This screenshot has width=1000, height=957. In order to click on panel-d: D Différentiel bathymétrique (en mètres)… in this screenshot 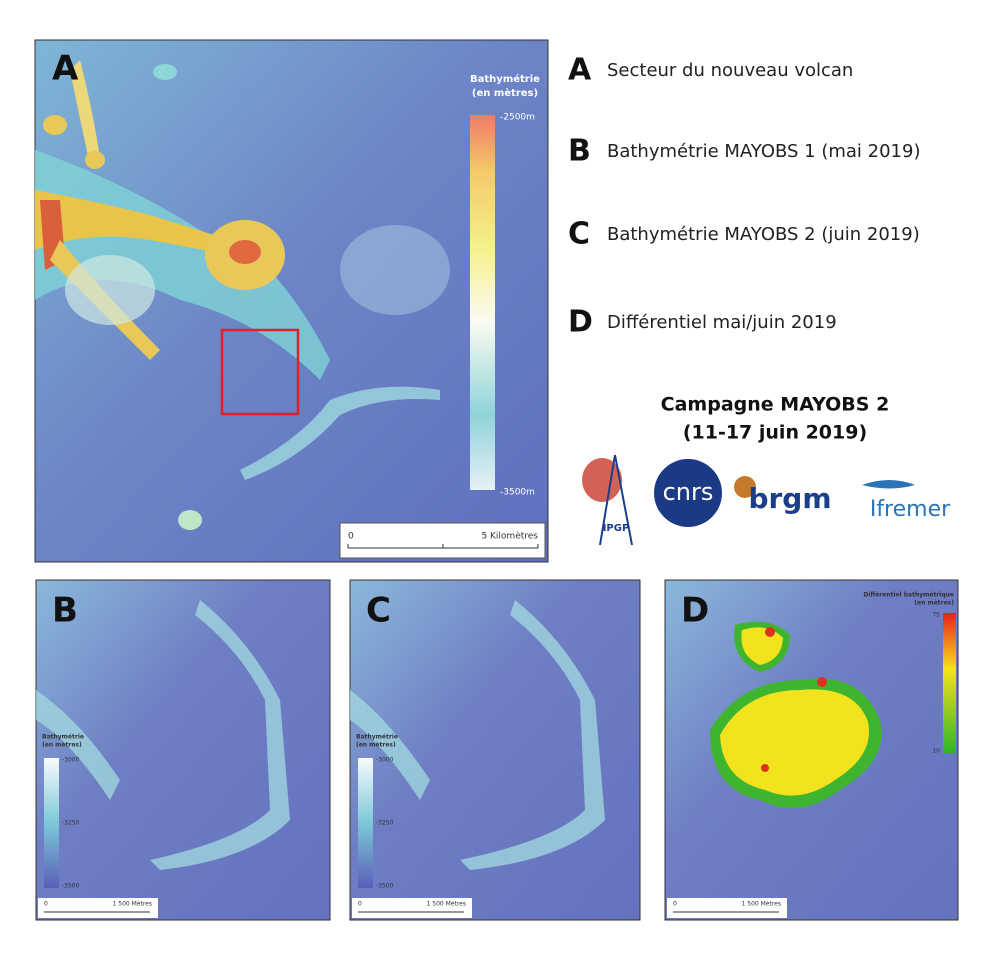, I will do `click(811, 750)`.